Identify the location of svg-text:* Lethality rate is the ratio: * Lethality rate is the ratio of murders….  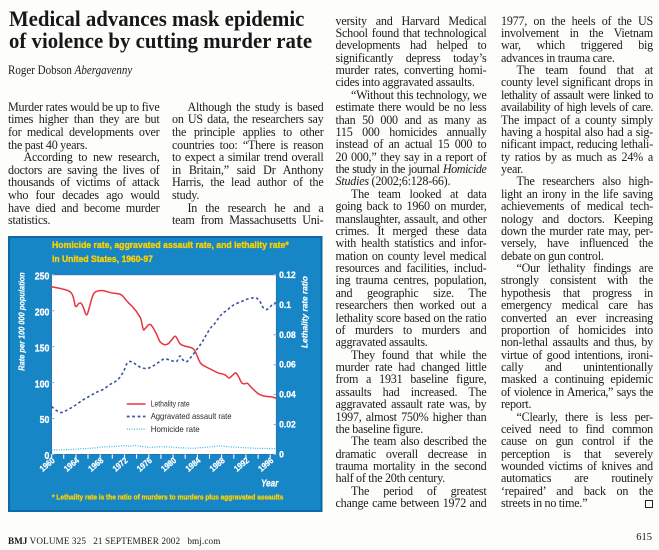
(167, 497).